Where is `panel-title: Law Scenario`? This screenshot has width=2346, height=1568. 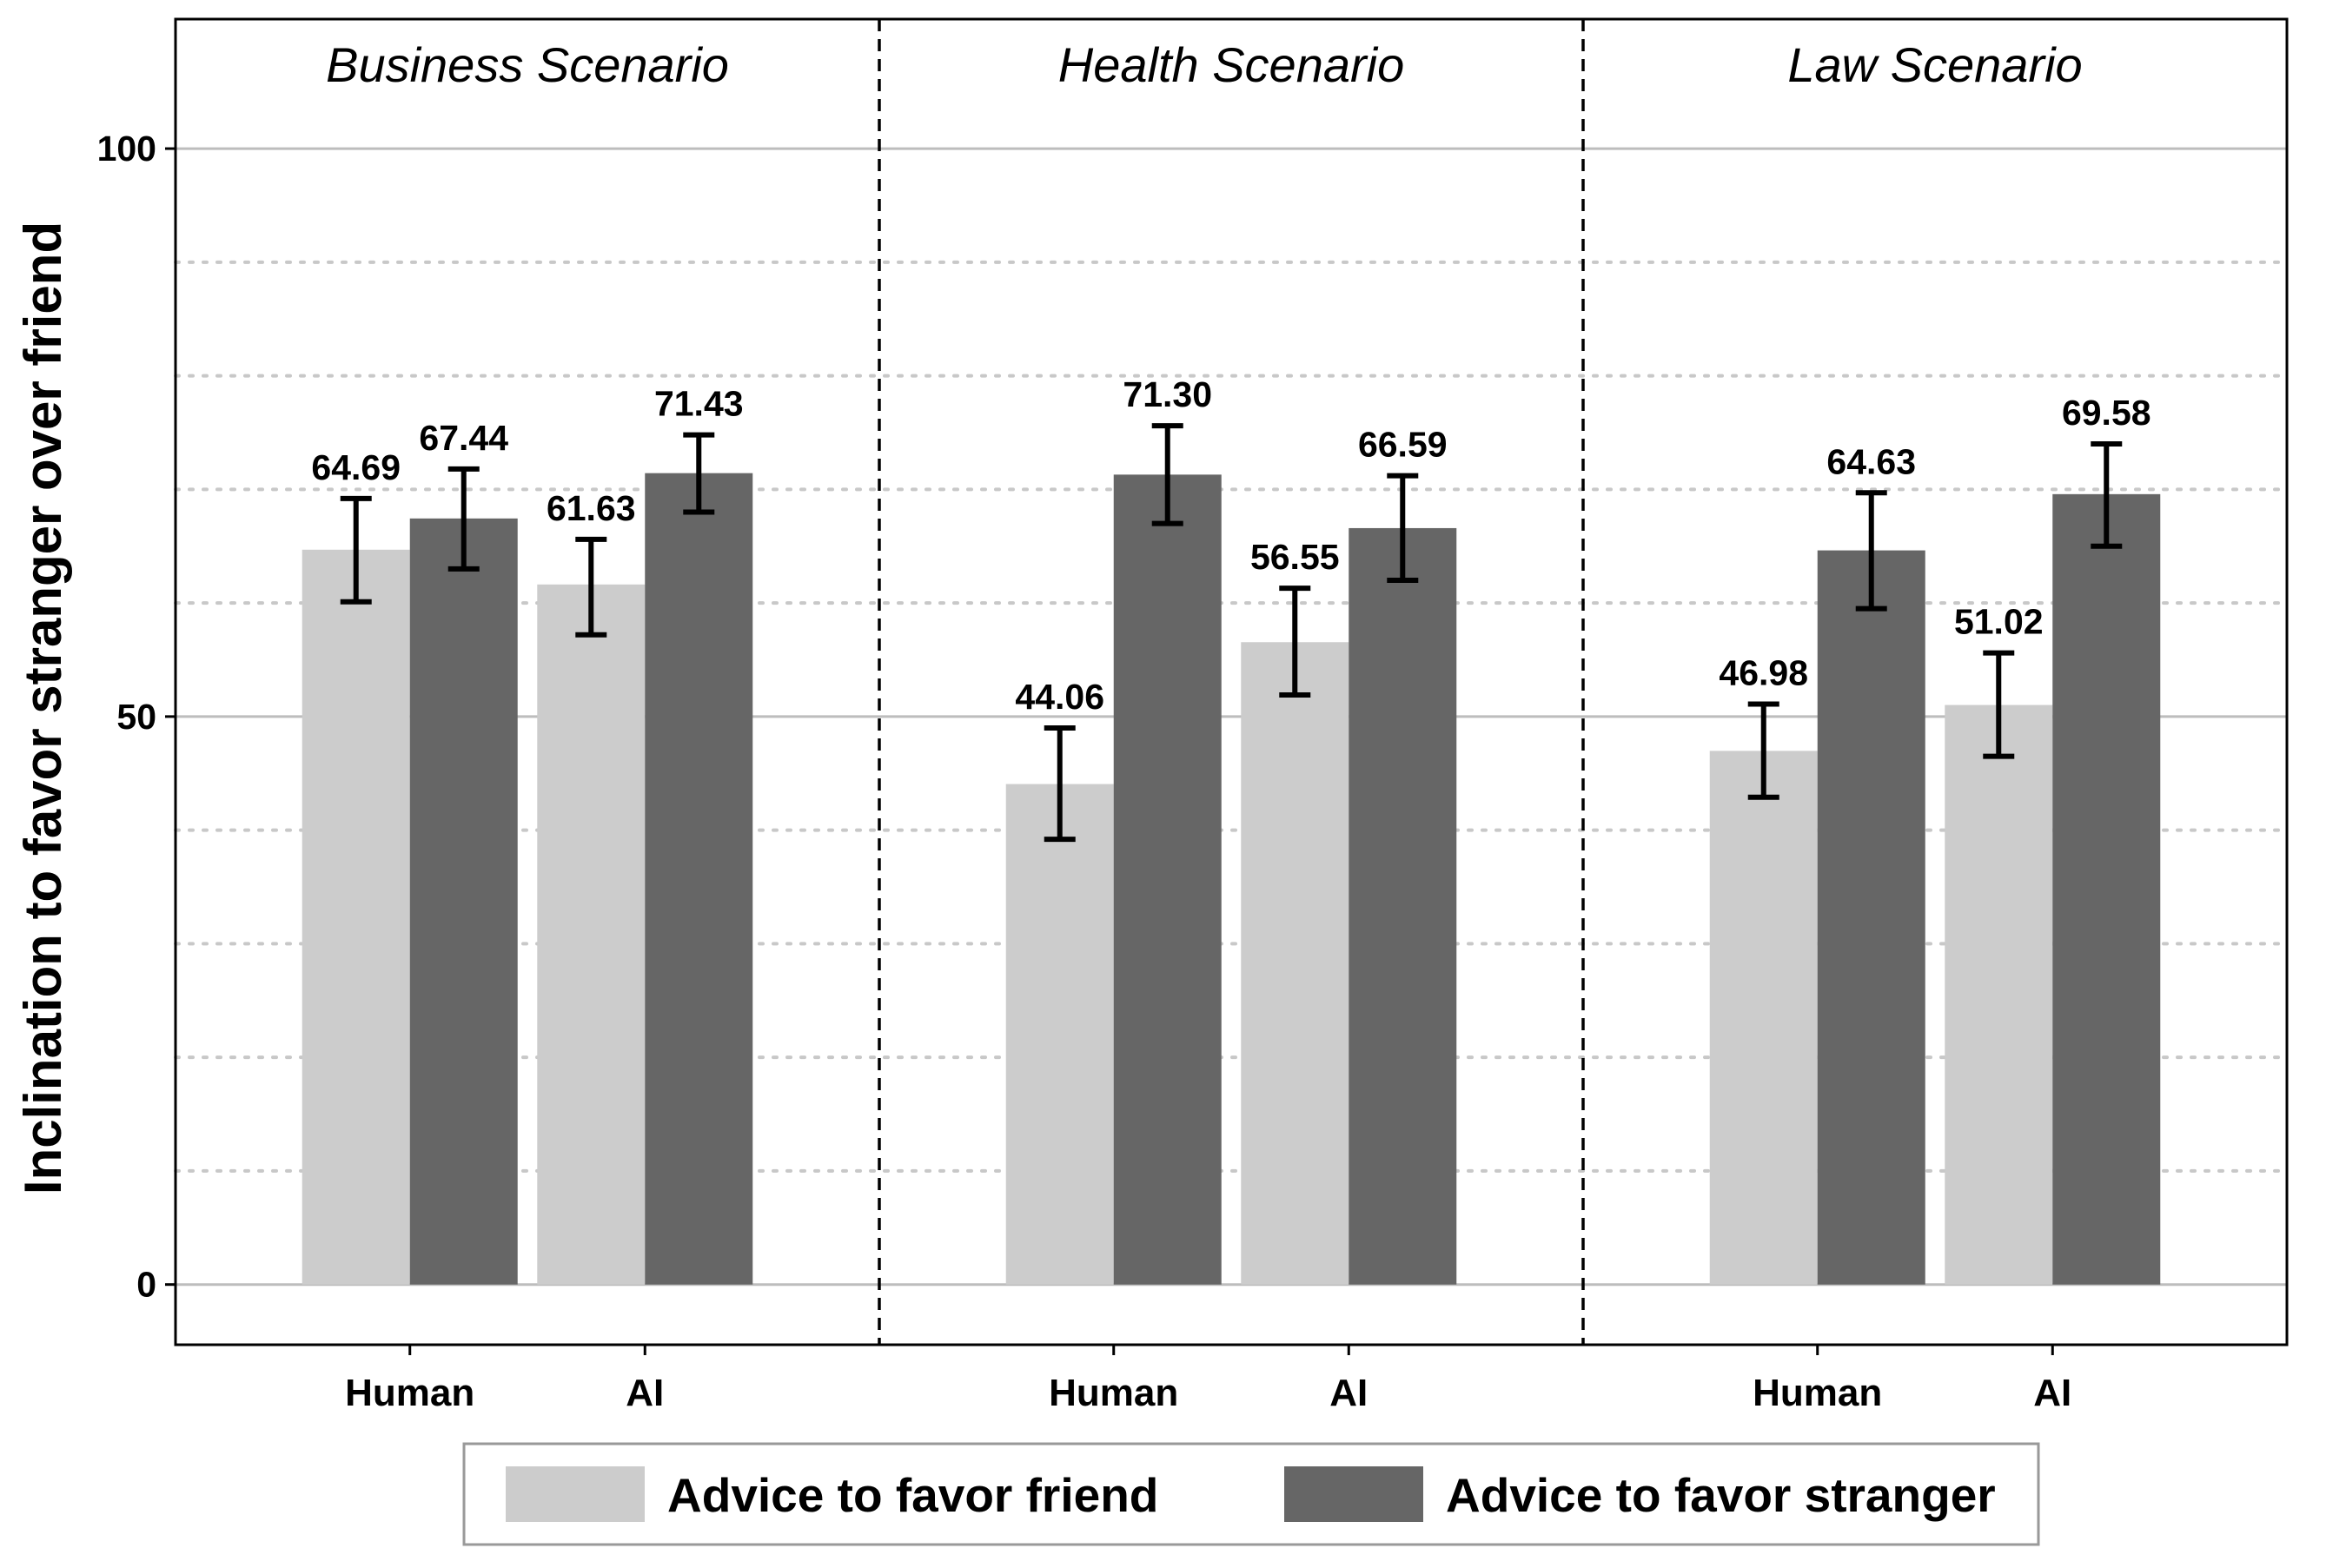 panel-title: Law Scenario is located at coordinates (1934, 64).